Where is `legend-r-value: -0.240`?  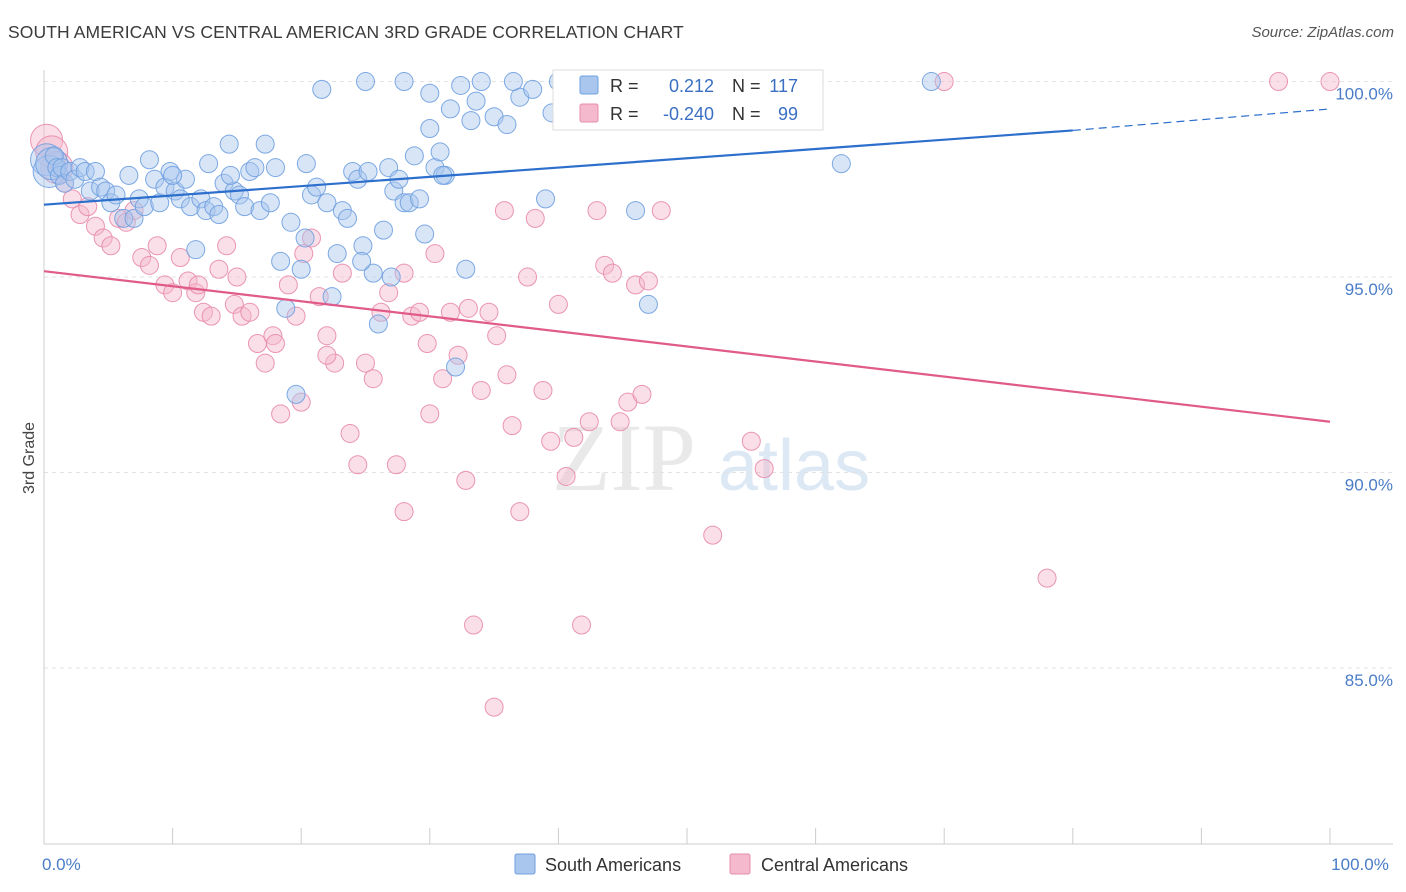 legend-r-value: -0.240 is located at coordinates (688, 114).